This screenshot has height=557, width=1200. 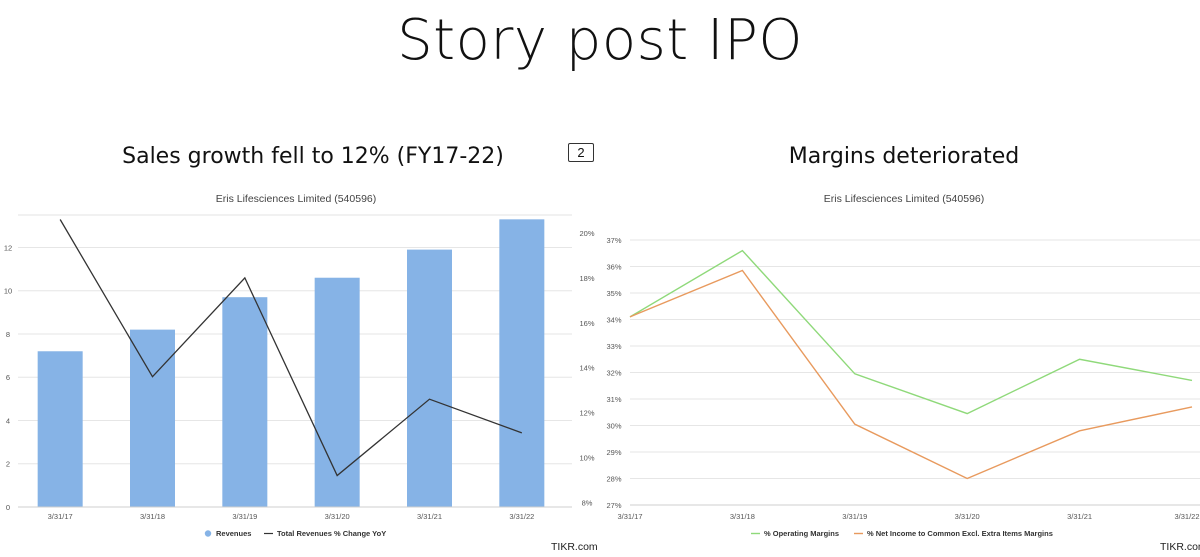 What do you see at coordinates (8, 377) in the screenshot?
I see `left-y-tick: 6` at bounding box center [8, 377].